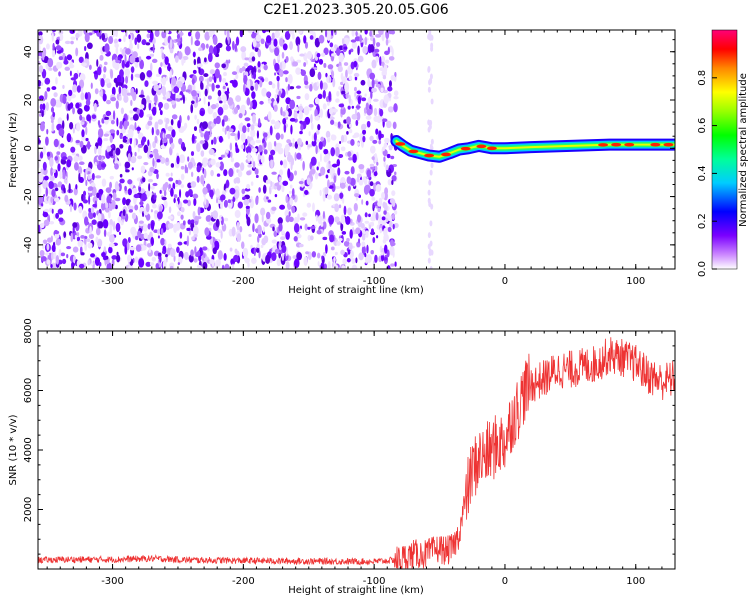 The image size is (750, 600). I want to click on y-tick-label: -40, so click(28, 245).